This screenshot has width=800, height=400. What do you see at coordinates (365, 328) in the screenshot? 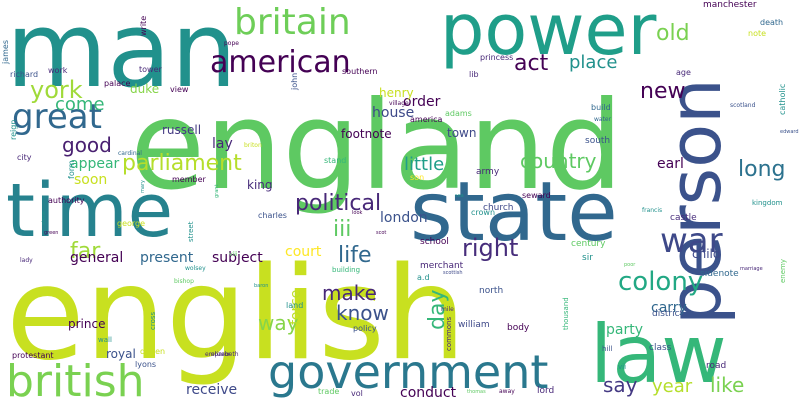
I see `word-policy: policy` at bounding box center [365, 328].